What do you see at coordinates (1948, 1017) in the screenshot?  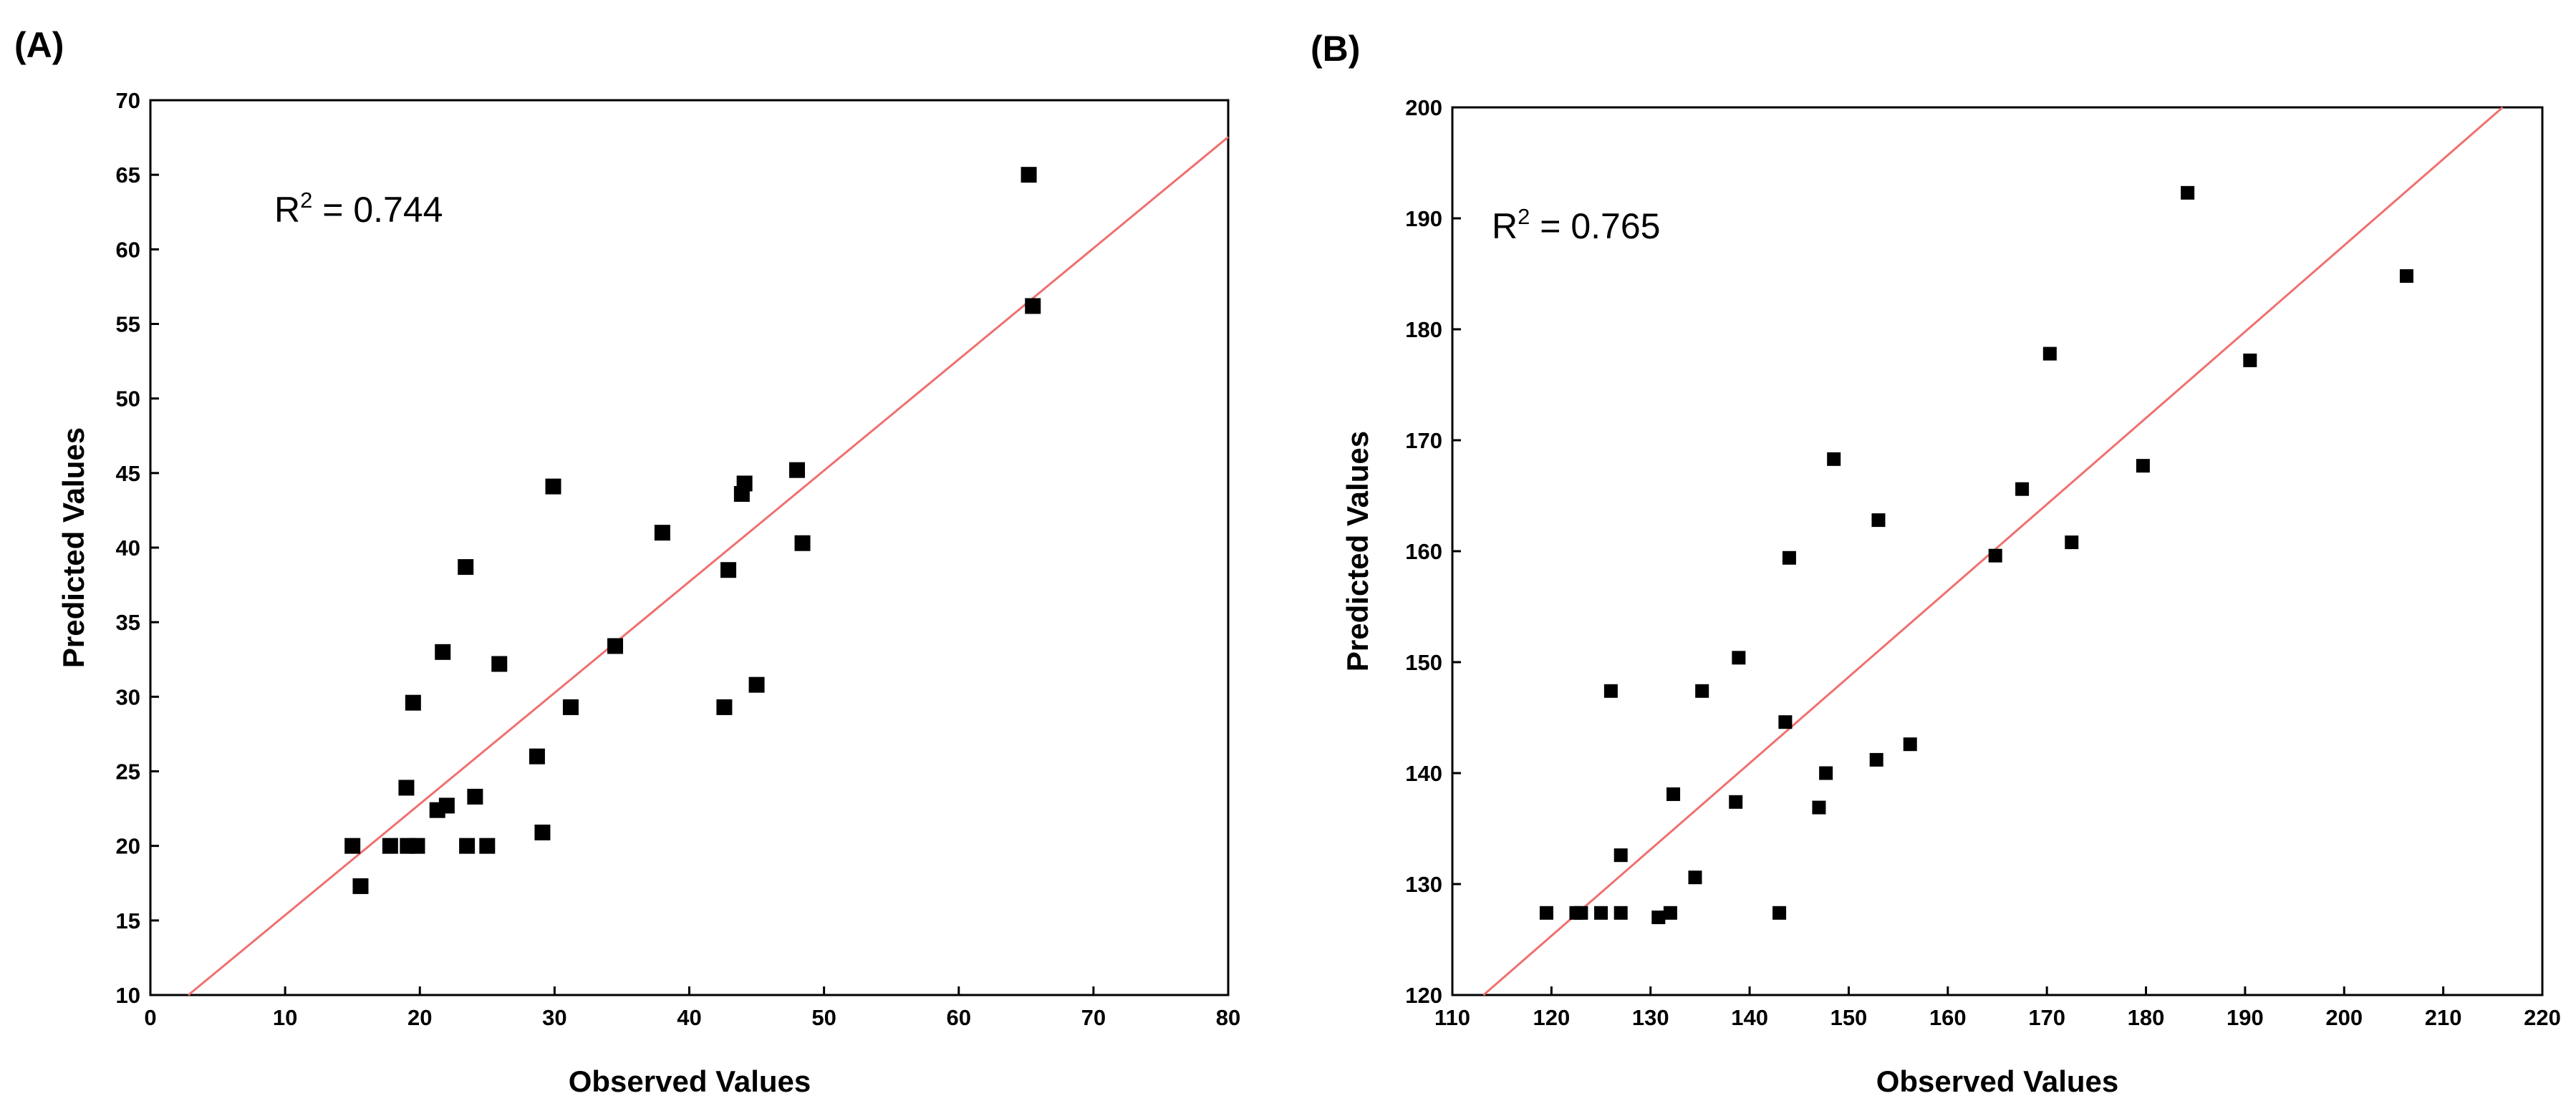 I see `x-tick-label-b-5: 160` at bounding box center [1948, 1017].